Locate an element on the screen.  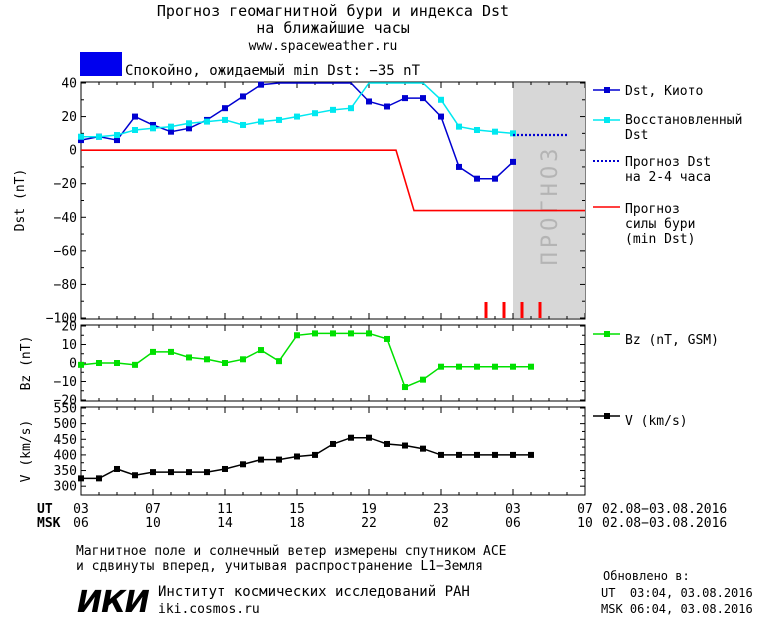
y-tick-label-v: 400 is located at coordinates (65, 455).